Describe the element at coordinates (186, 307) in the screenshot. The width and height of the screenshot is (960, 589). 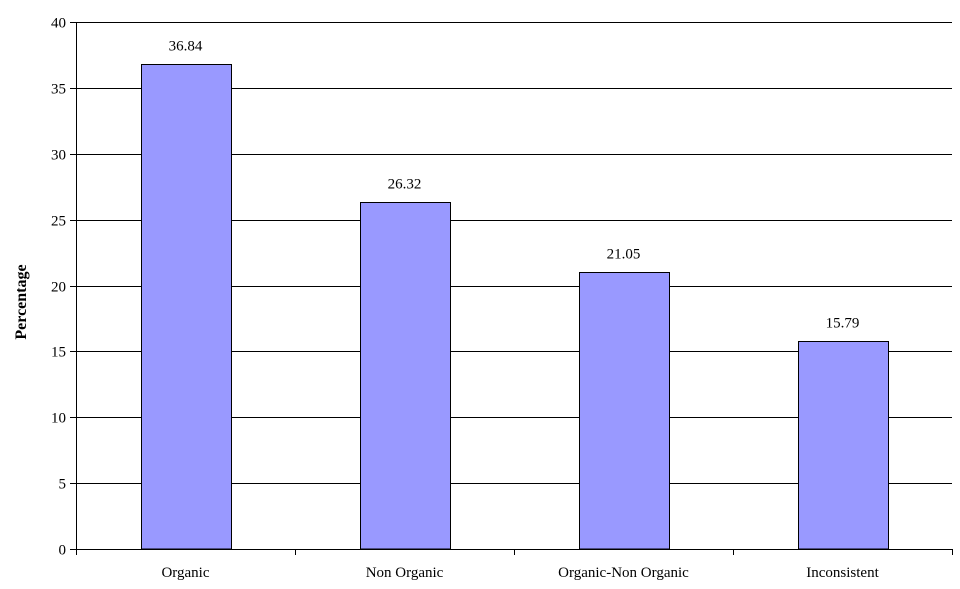
I see `bar-organic` at that location.